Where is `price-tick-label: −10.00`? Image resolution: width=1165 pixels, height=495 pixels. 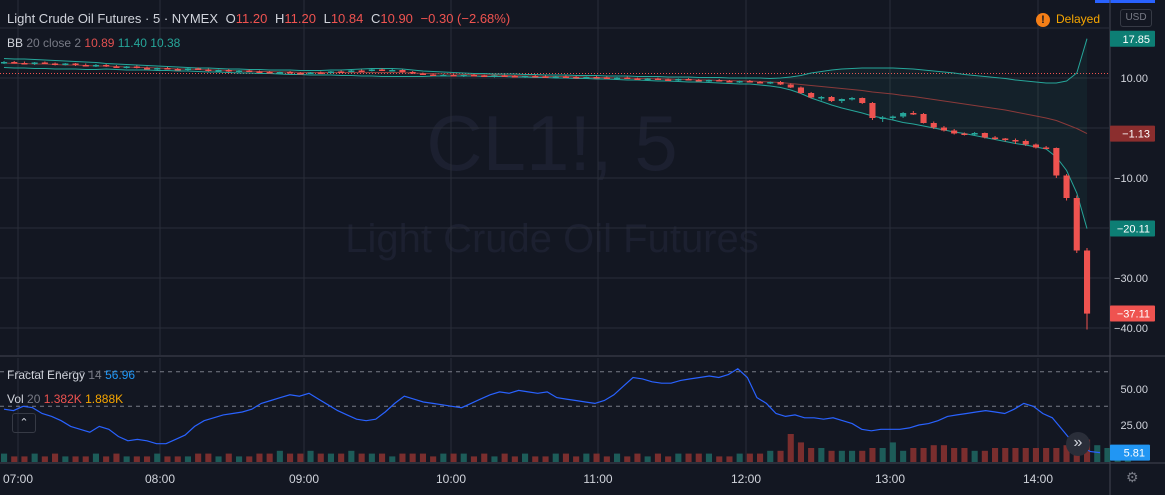
price-tick-label: −10.00 is located at coordinates (1131, 179).